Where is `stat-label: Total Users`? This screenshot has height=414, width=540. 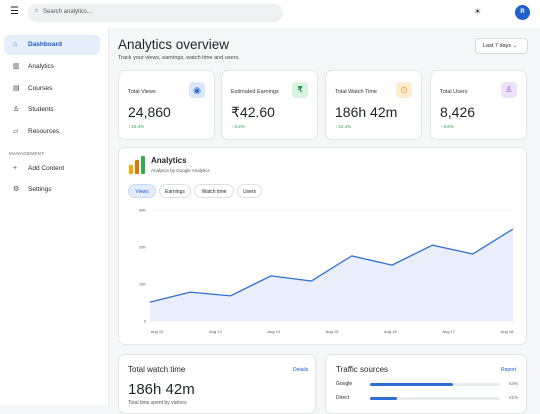 stat-label: Total Users is located at coordinates (454, 92).